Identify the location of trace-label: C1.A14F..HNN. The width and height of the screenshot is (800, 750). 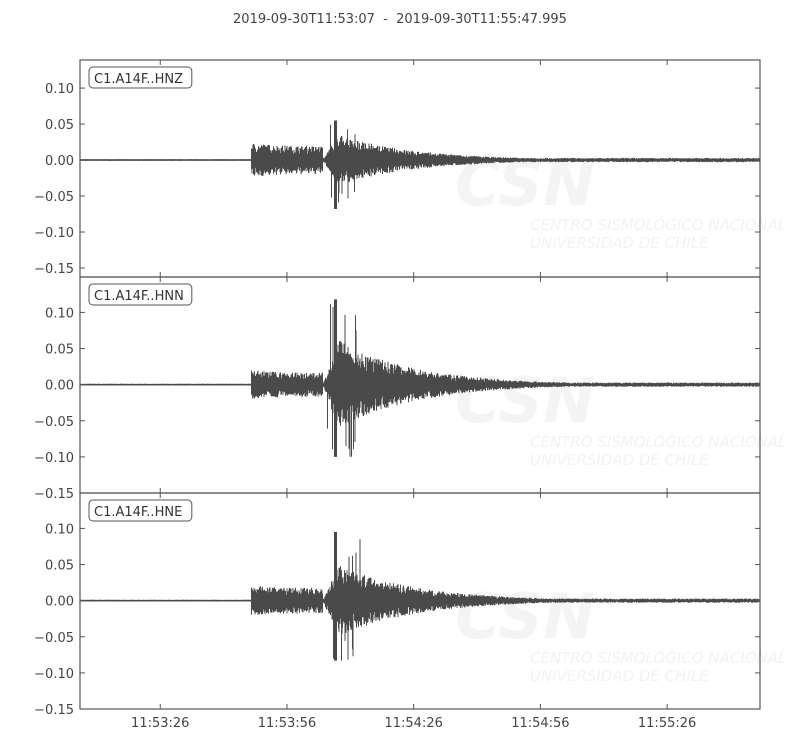
(139, 296).